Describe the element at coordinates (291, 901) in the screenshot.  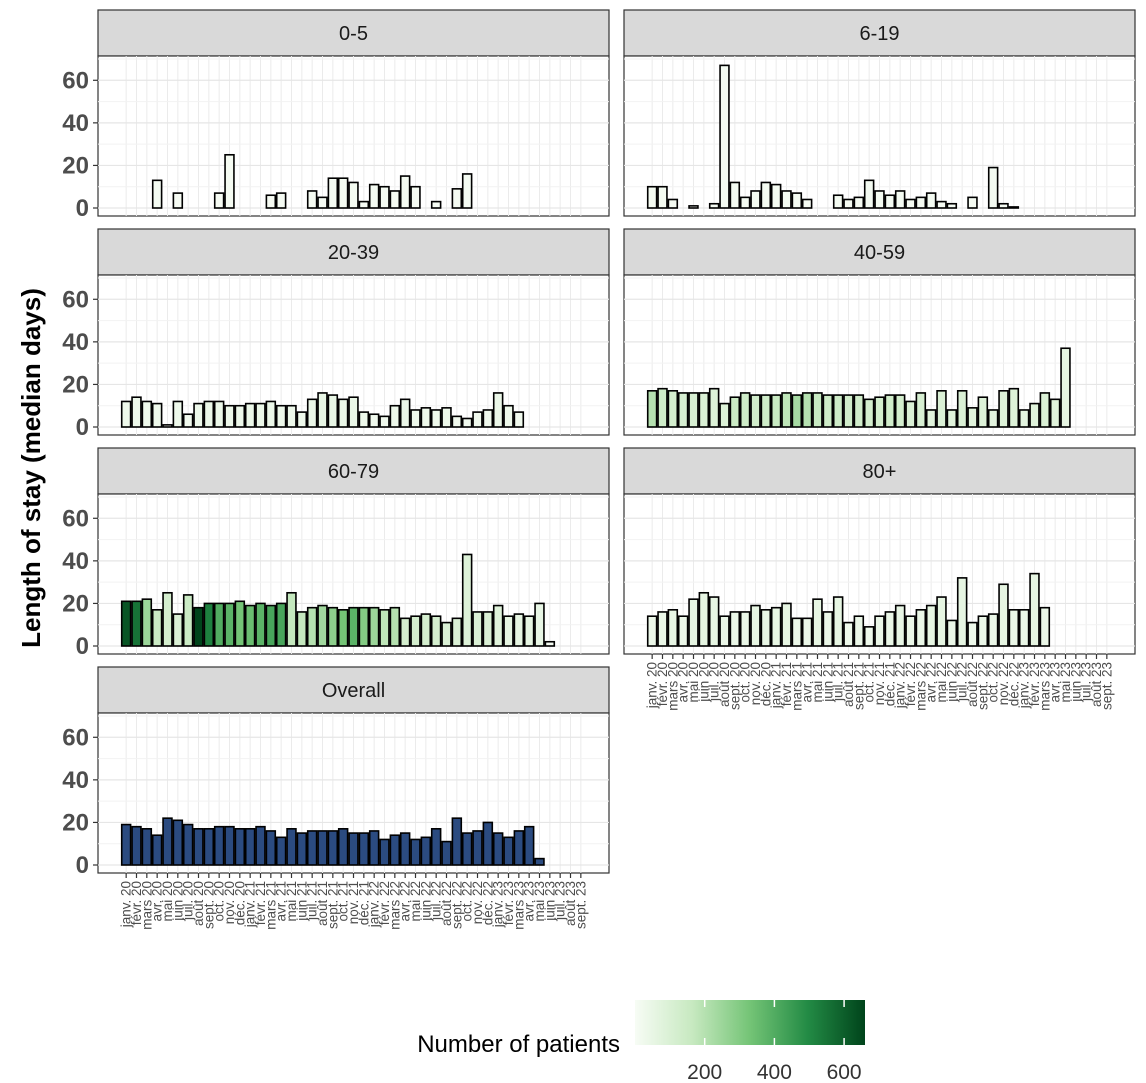
I see `x-tick-label: mai 21` at that location.